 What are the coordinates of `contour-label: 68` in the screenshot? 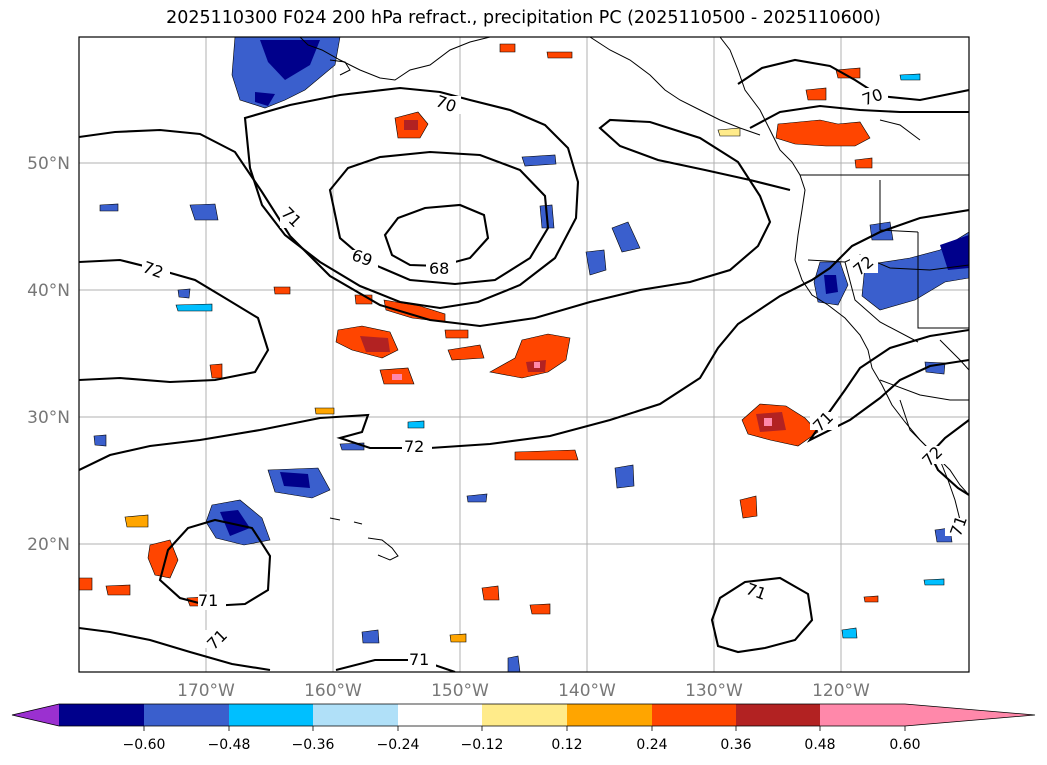 It's located at (439, 268).